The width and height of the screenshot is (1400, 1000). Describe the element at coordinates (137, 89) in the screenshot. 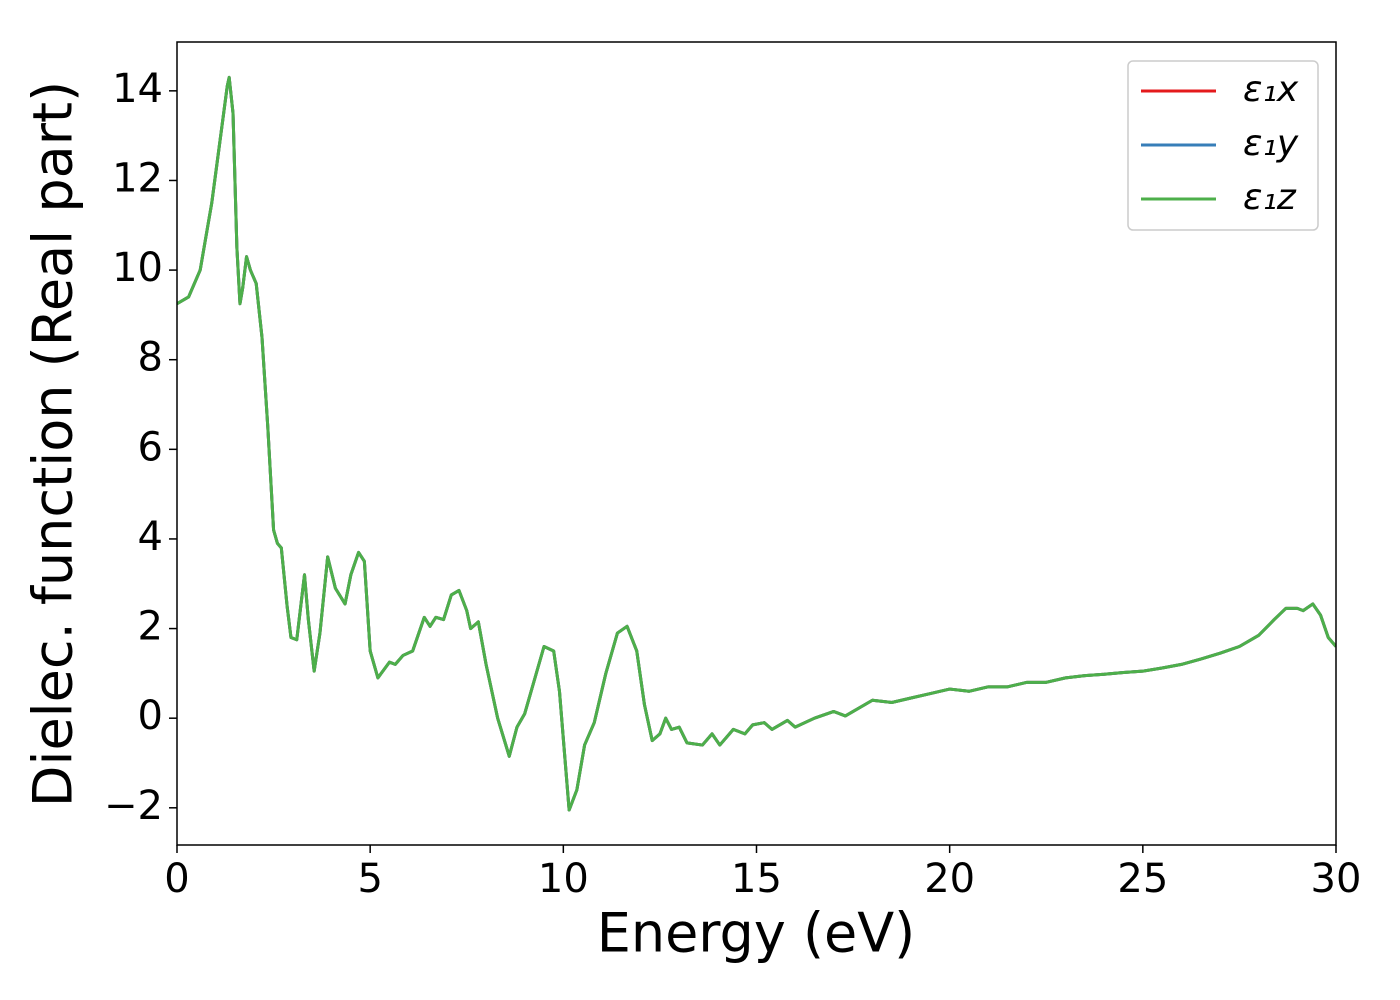

I see `y-tick-label: 14` at that location.